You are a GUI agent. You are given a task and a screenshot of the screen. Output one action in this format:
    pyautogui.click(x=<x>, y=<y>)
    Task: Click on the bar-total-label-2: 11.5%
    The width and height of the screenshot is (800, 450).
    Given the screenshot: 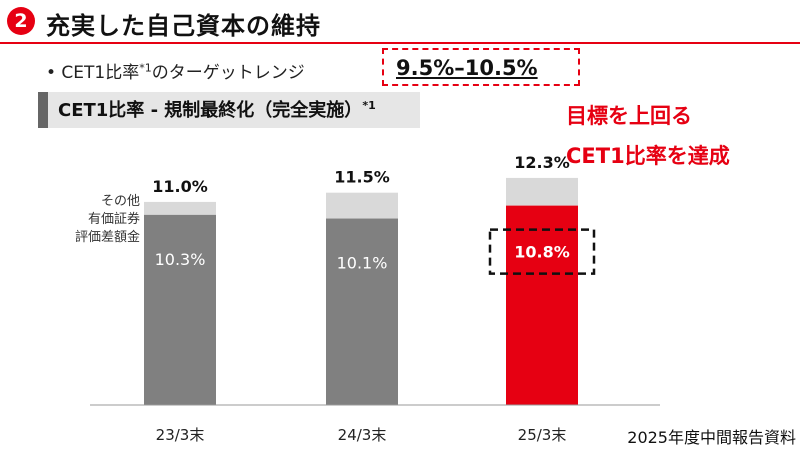 What is the action you would take?
    pyautogui.click(x=362, y=177)
    